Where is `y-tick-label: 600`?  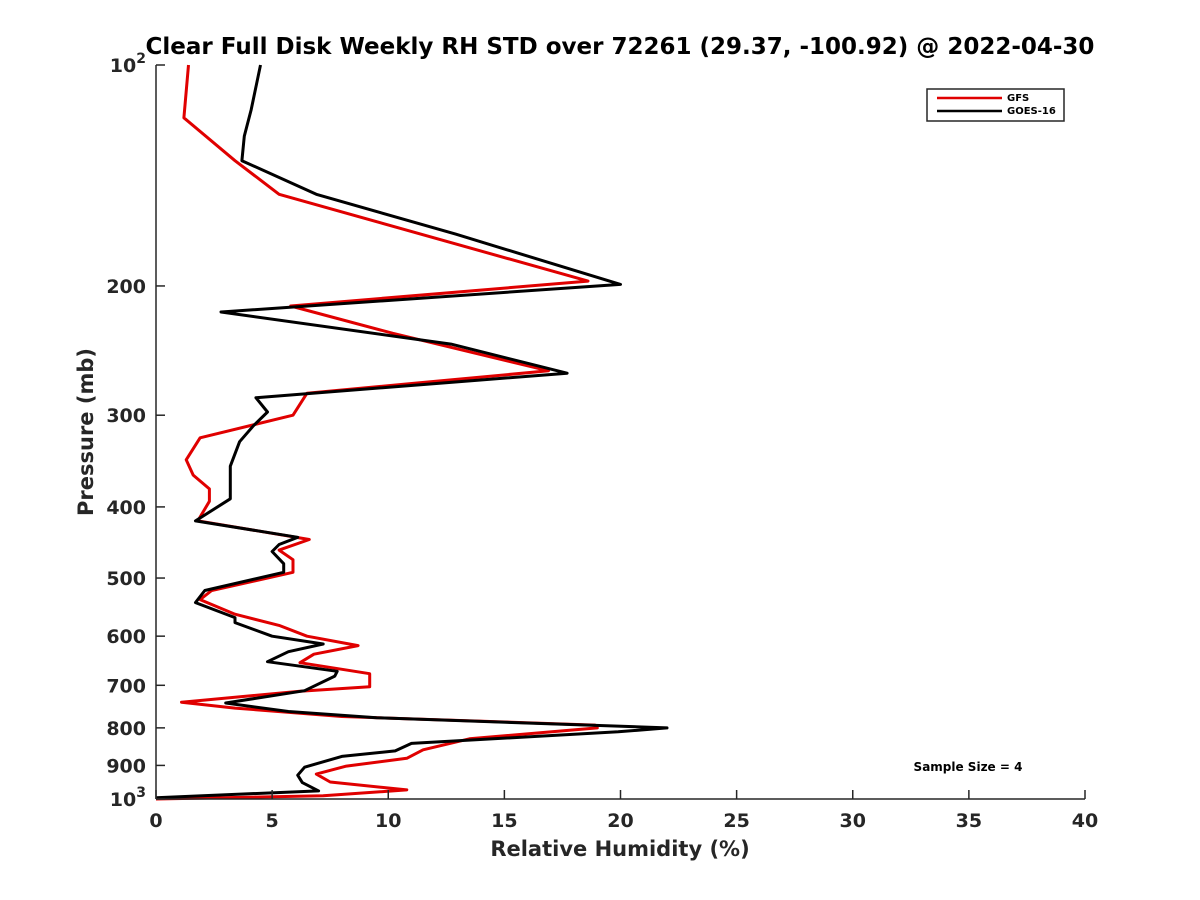
y-tick-label: 600 is located at coordinates (126, 637).